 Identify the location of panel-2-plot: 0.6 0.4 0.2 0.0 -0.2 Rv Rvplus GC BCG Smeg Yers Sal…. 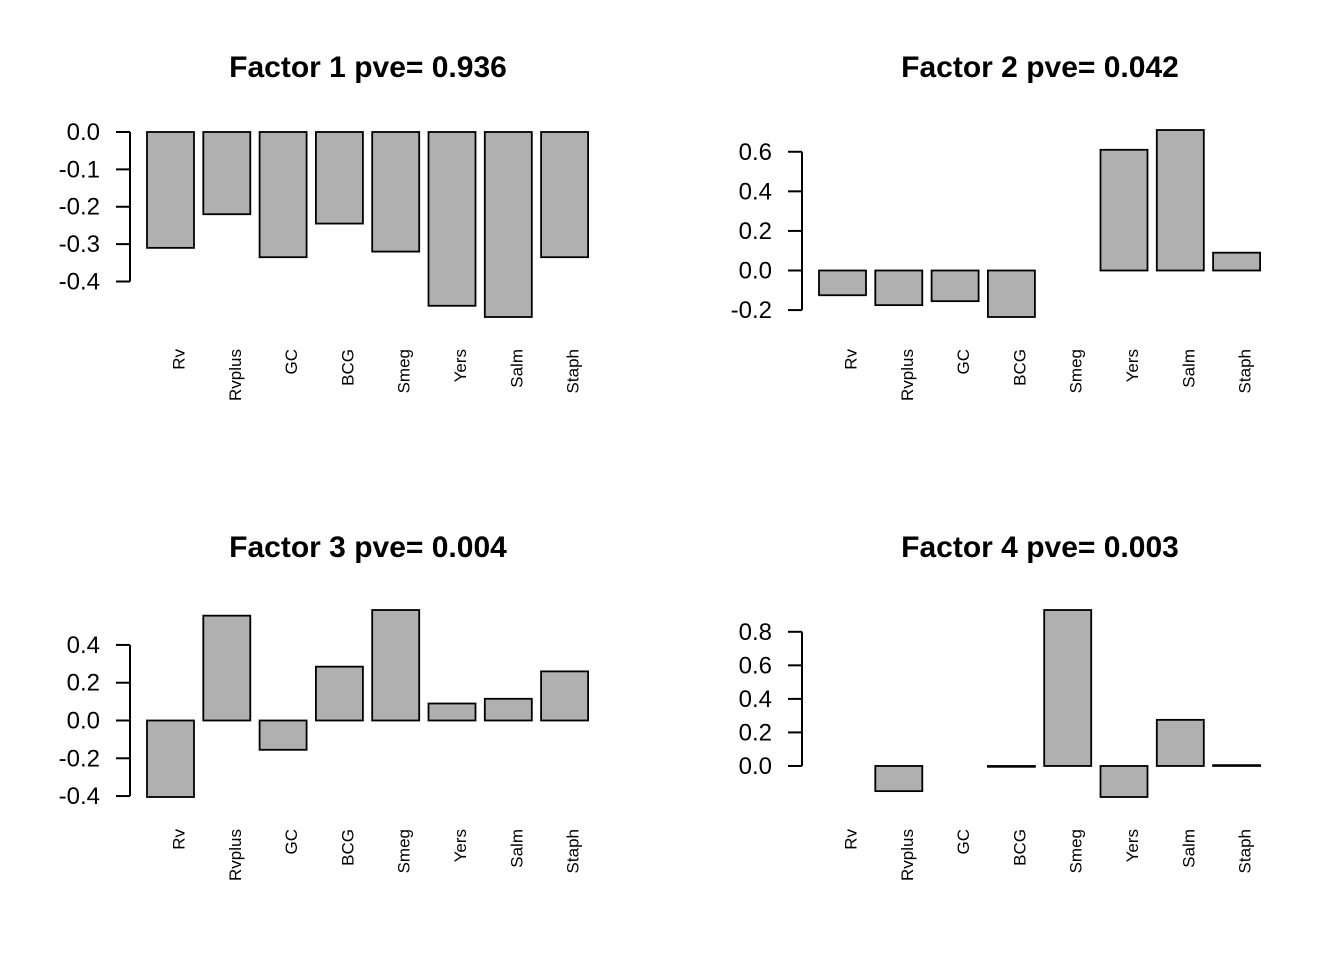
(996, 265).